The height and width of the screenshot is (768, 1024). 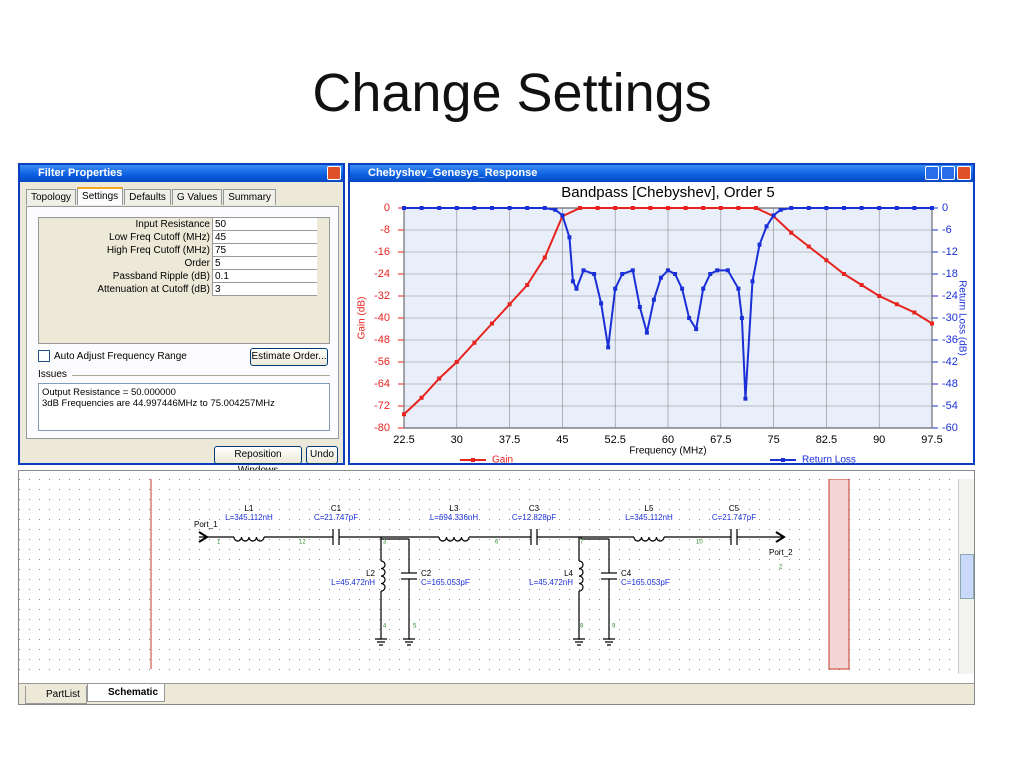 I want to click on param-label: Passband Ripple (dB), so click(x=126, y=276).